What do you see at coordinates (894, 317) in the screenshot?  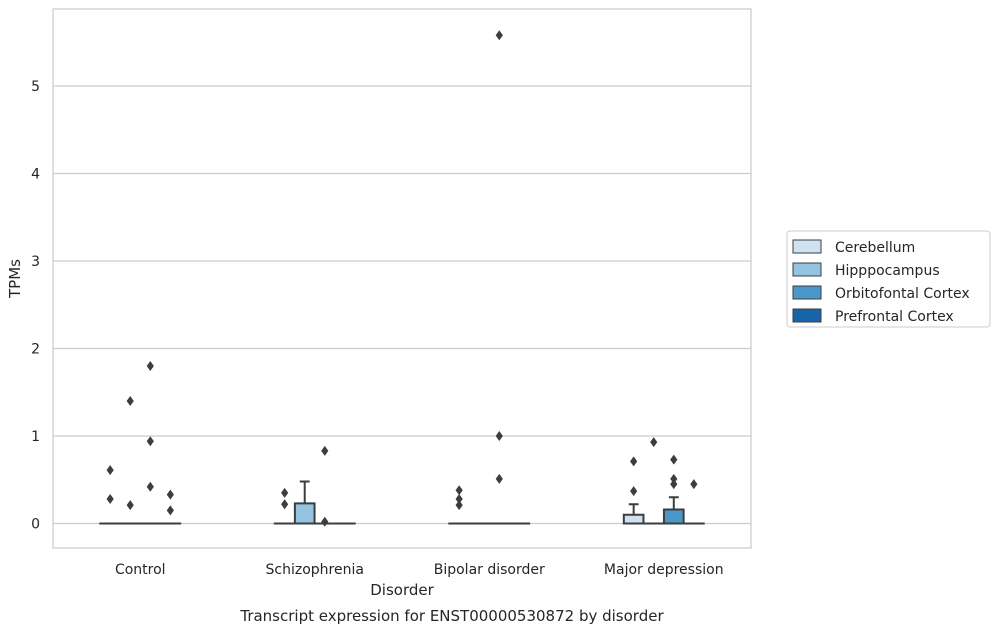 I see `legend-label: Prefrontal Cortex` at bounding box center [894, 317].